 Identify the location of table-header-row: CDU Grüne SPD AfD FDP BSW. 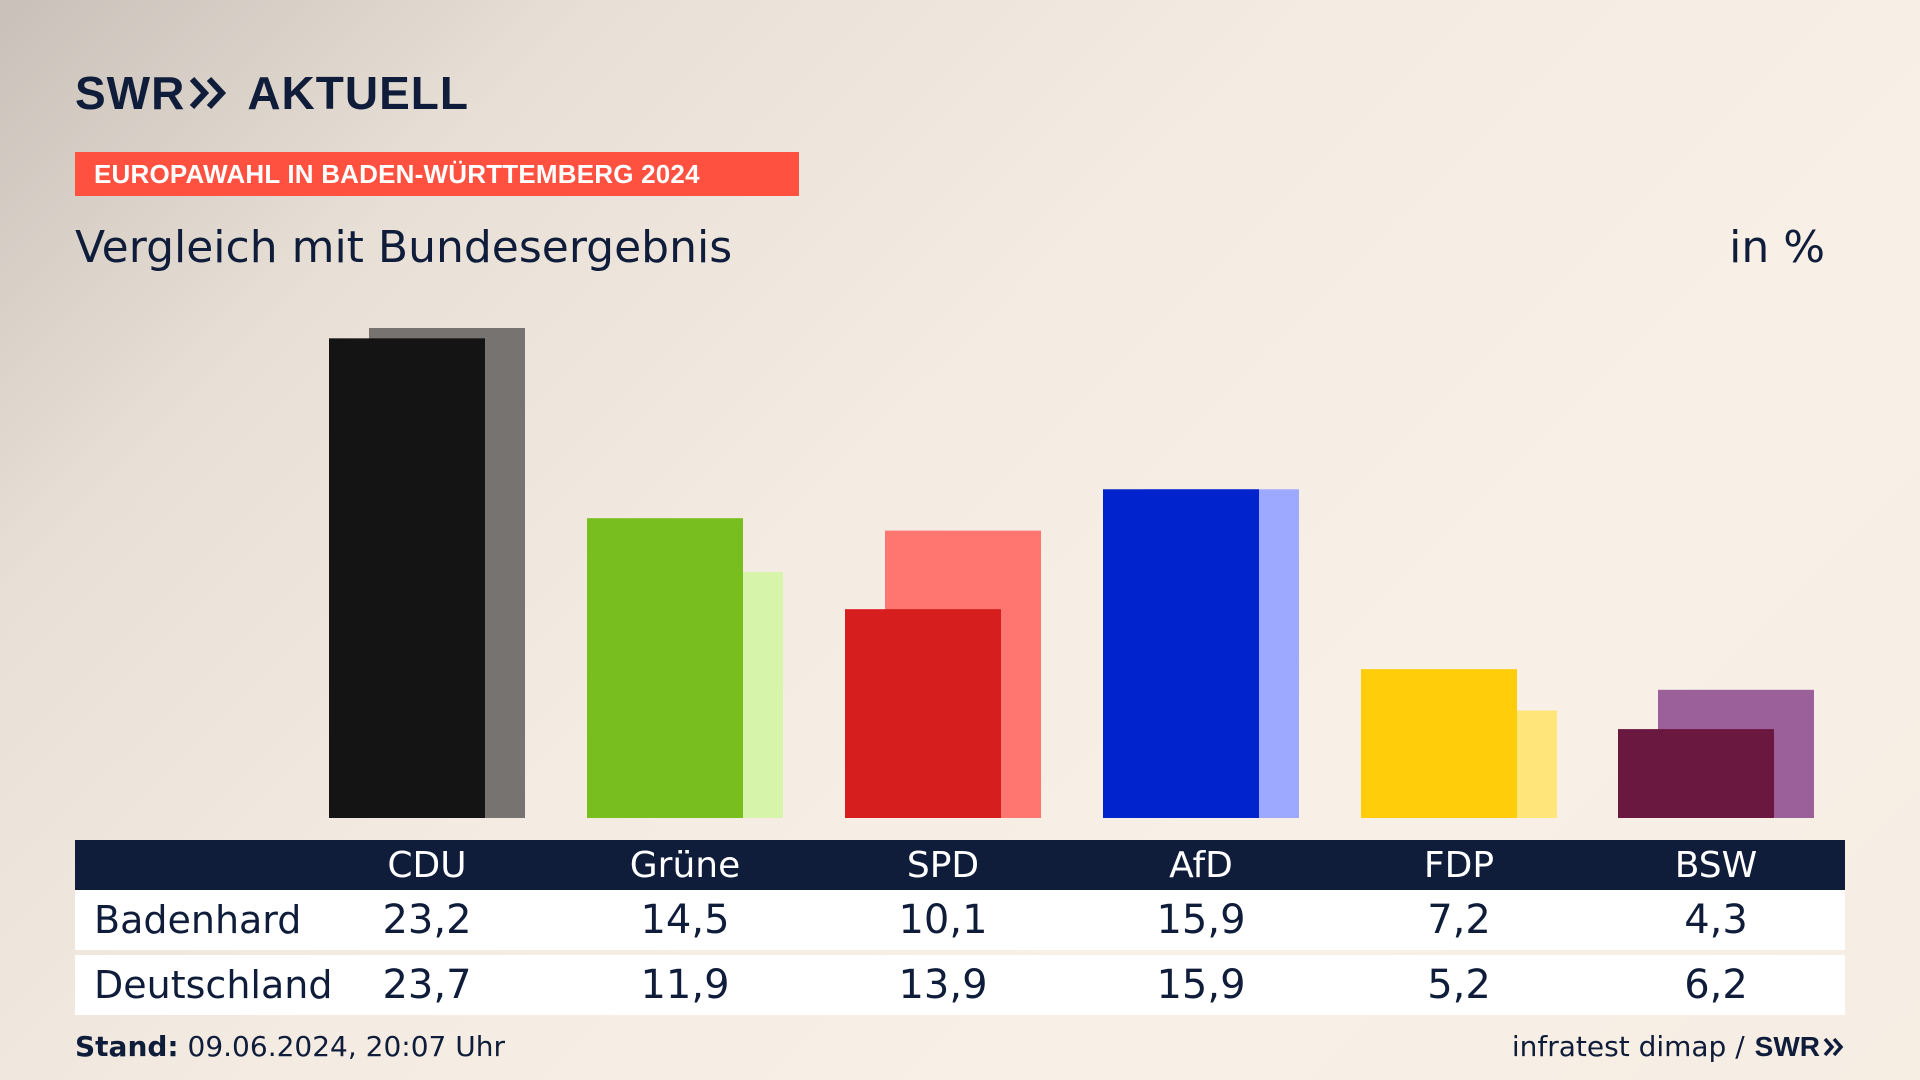
(960, 865).